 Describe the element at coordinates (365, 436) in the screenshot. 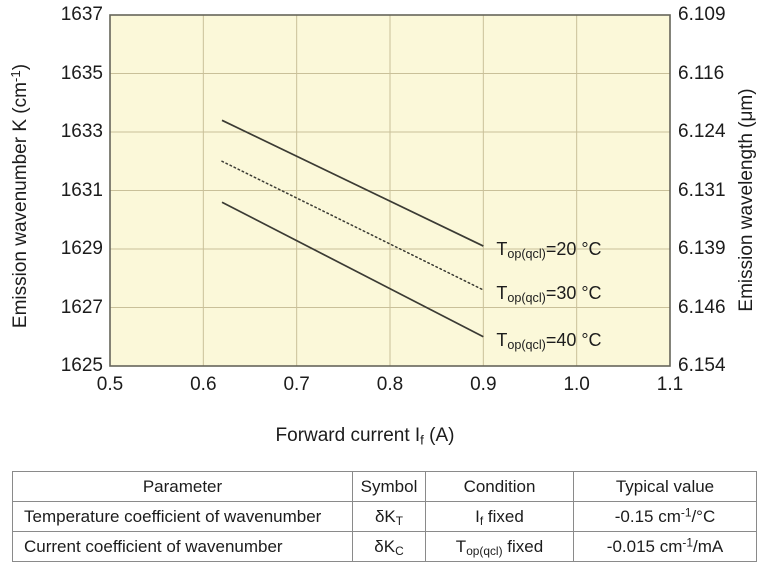

I see `x-axis-title: Forward current If (A)` at that location.